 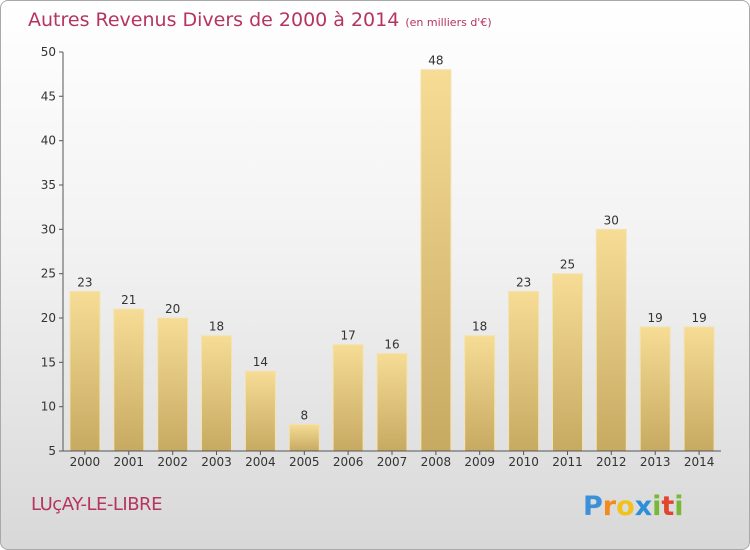 I want to click on logo-letter: o, so click(x=625, y=506).